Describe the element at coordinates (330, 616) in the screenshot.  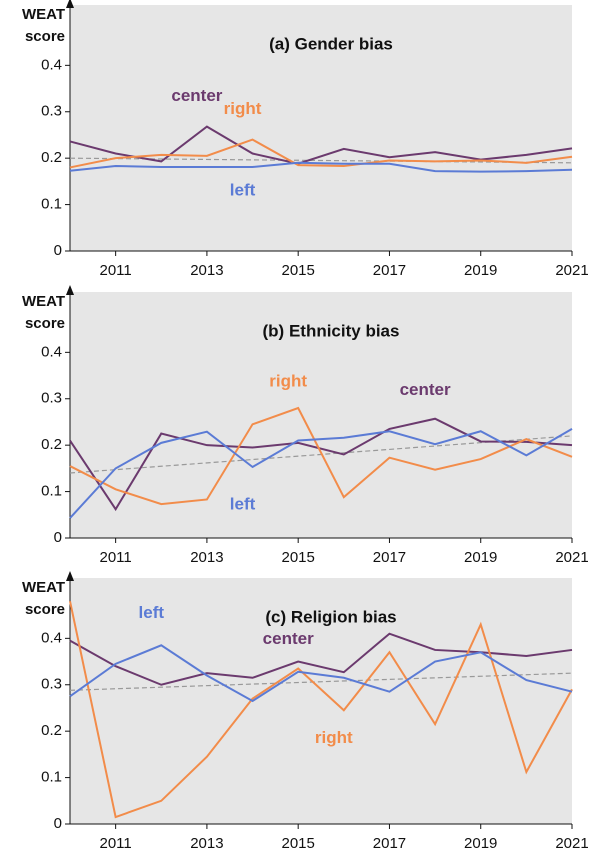
I see `chart-title: (c) Religion bias` at that location.